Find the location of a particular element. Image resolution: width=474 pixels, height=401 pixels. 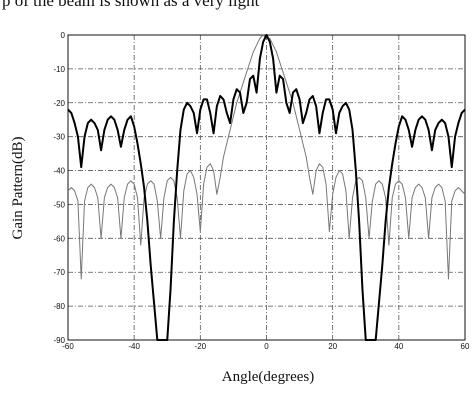

x-tick-label-4: 20 is located at coordinates (332, 346).